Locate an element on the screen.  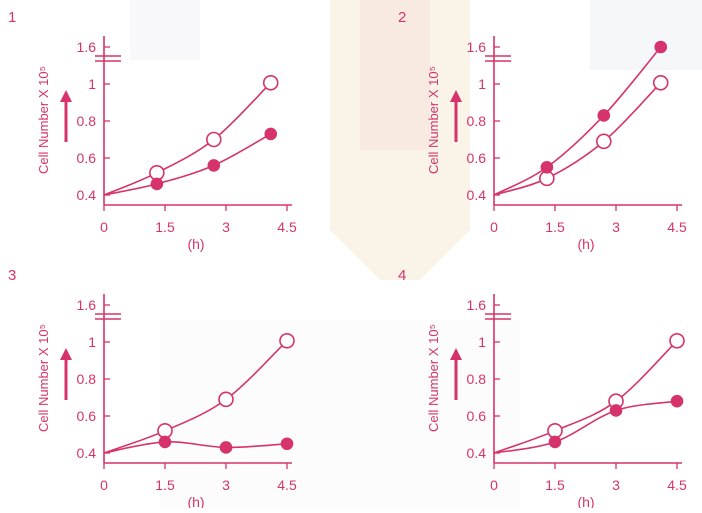
panel-label: 4 is located at coordinates (402, 275).